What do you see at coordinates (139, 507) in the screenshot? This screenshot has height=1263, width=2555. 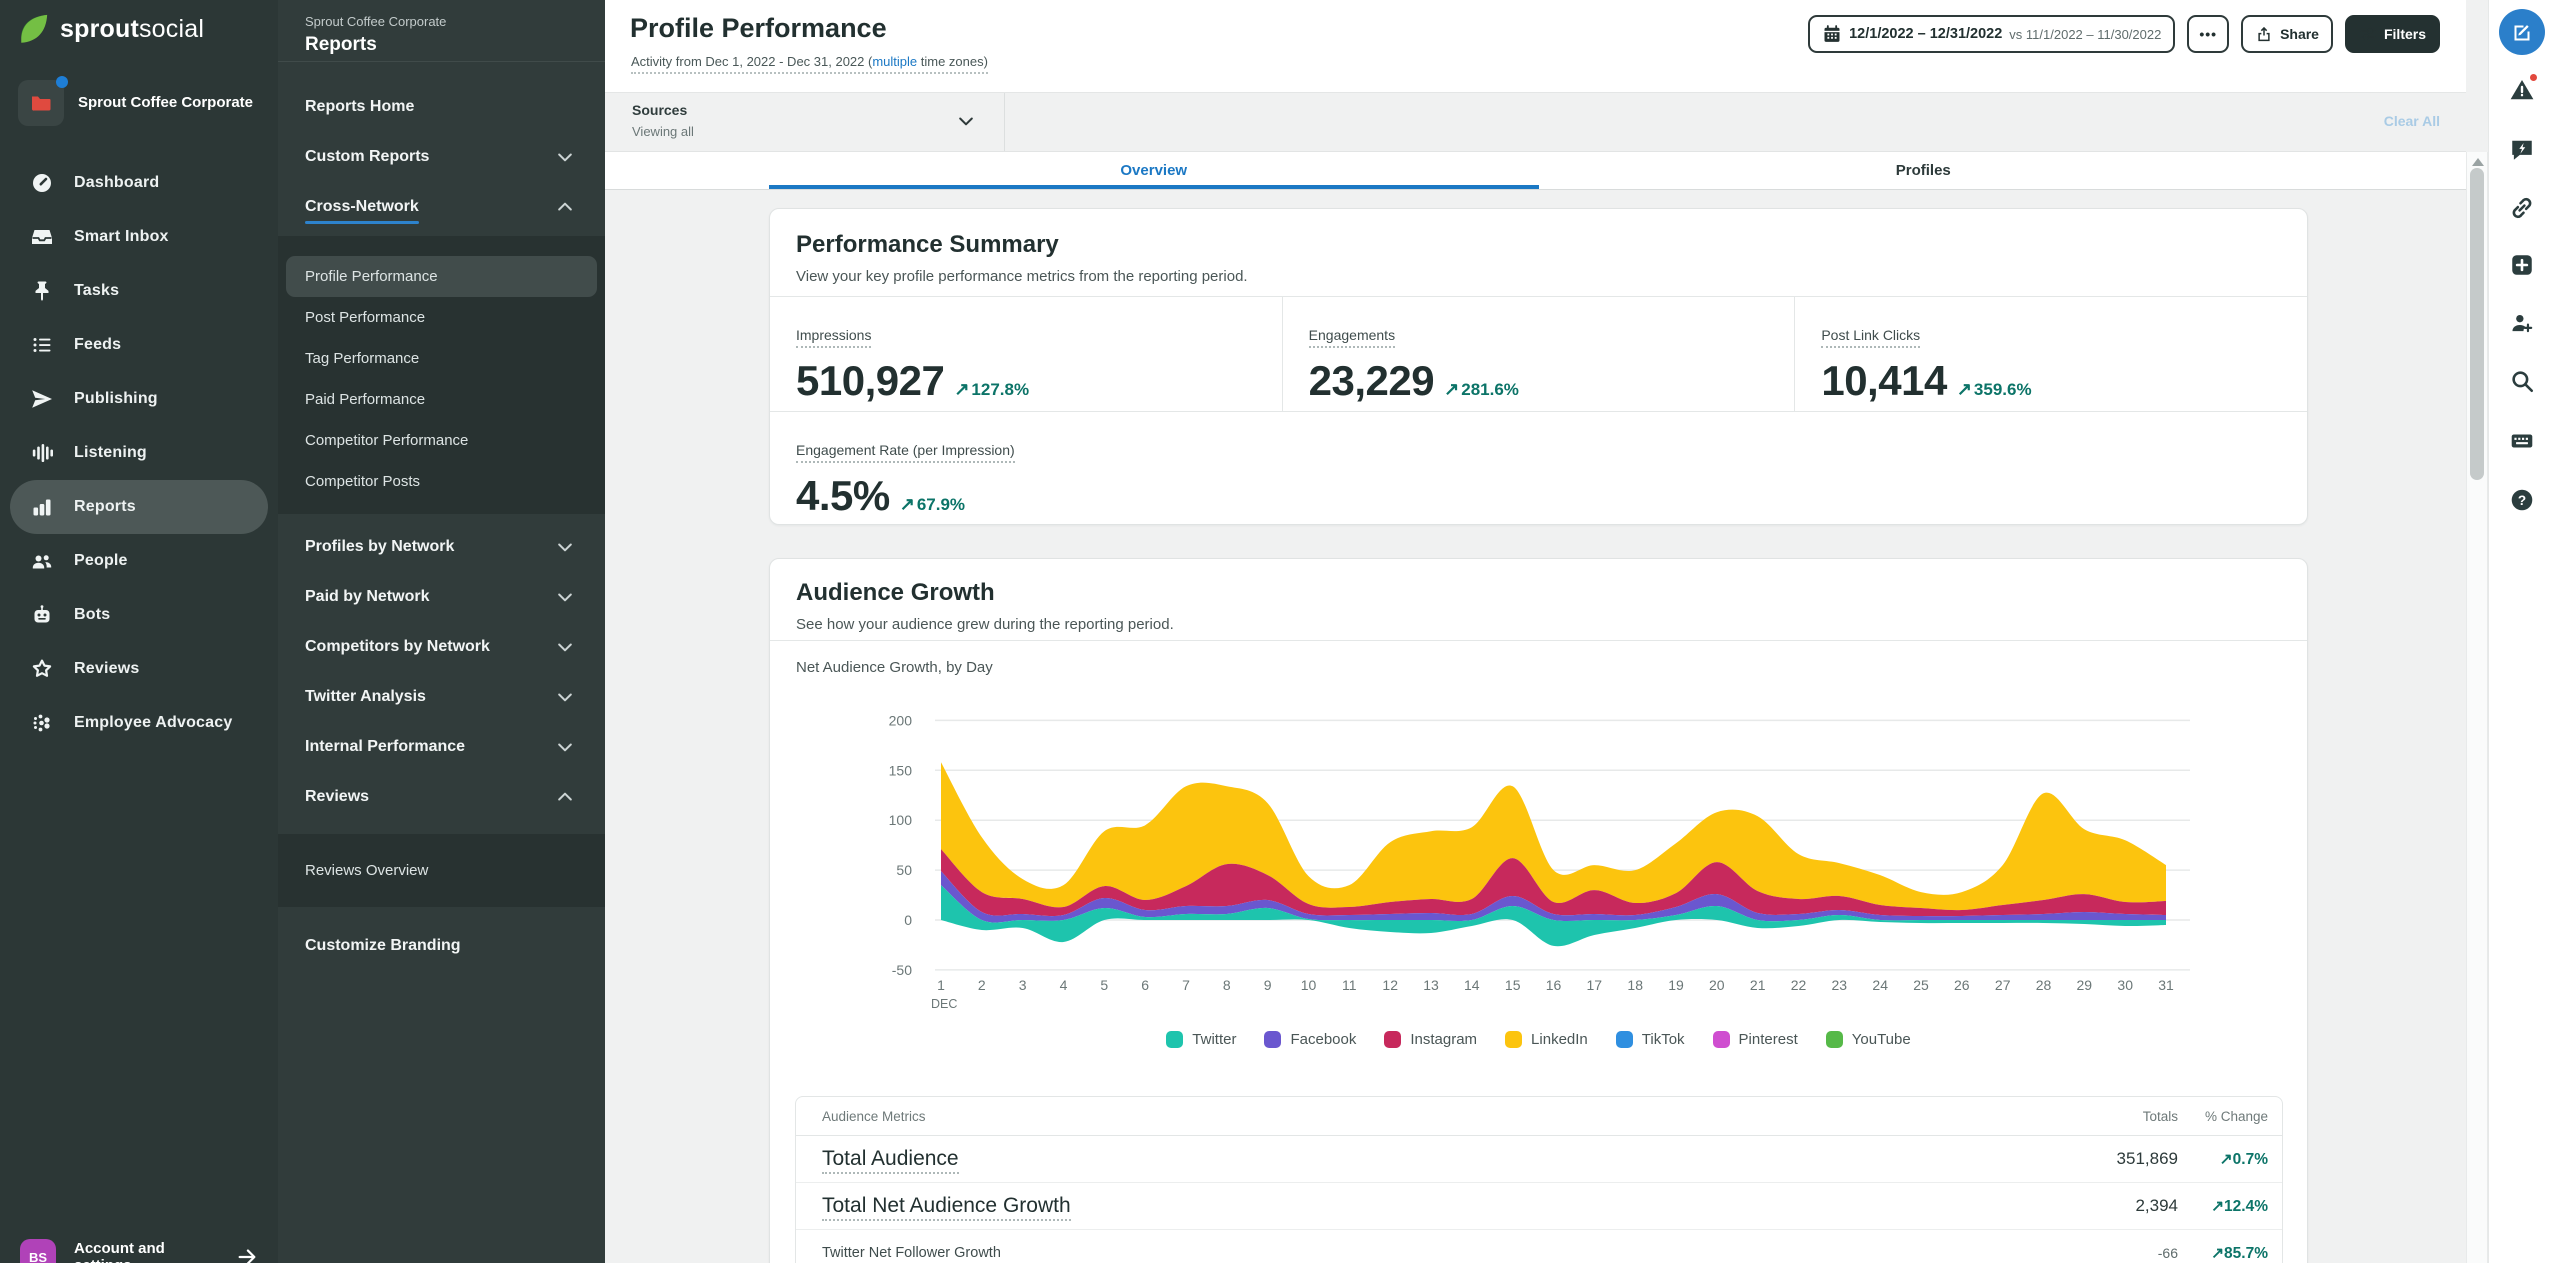 I see `sidebar-item-reports: Reports` at bounding box center [139, 507].